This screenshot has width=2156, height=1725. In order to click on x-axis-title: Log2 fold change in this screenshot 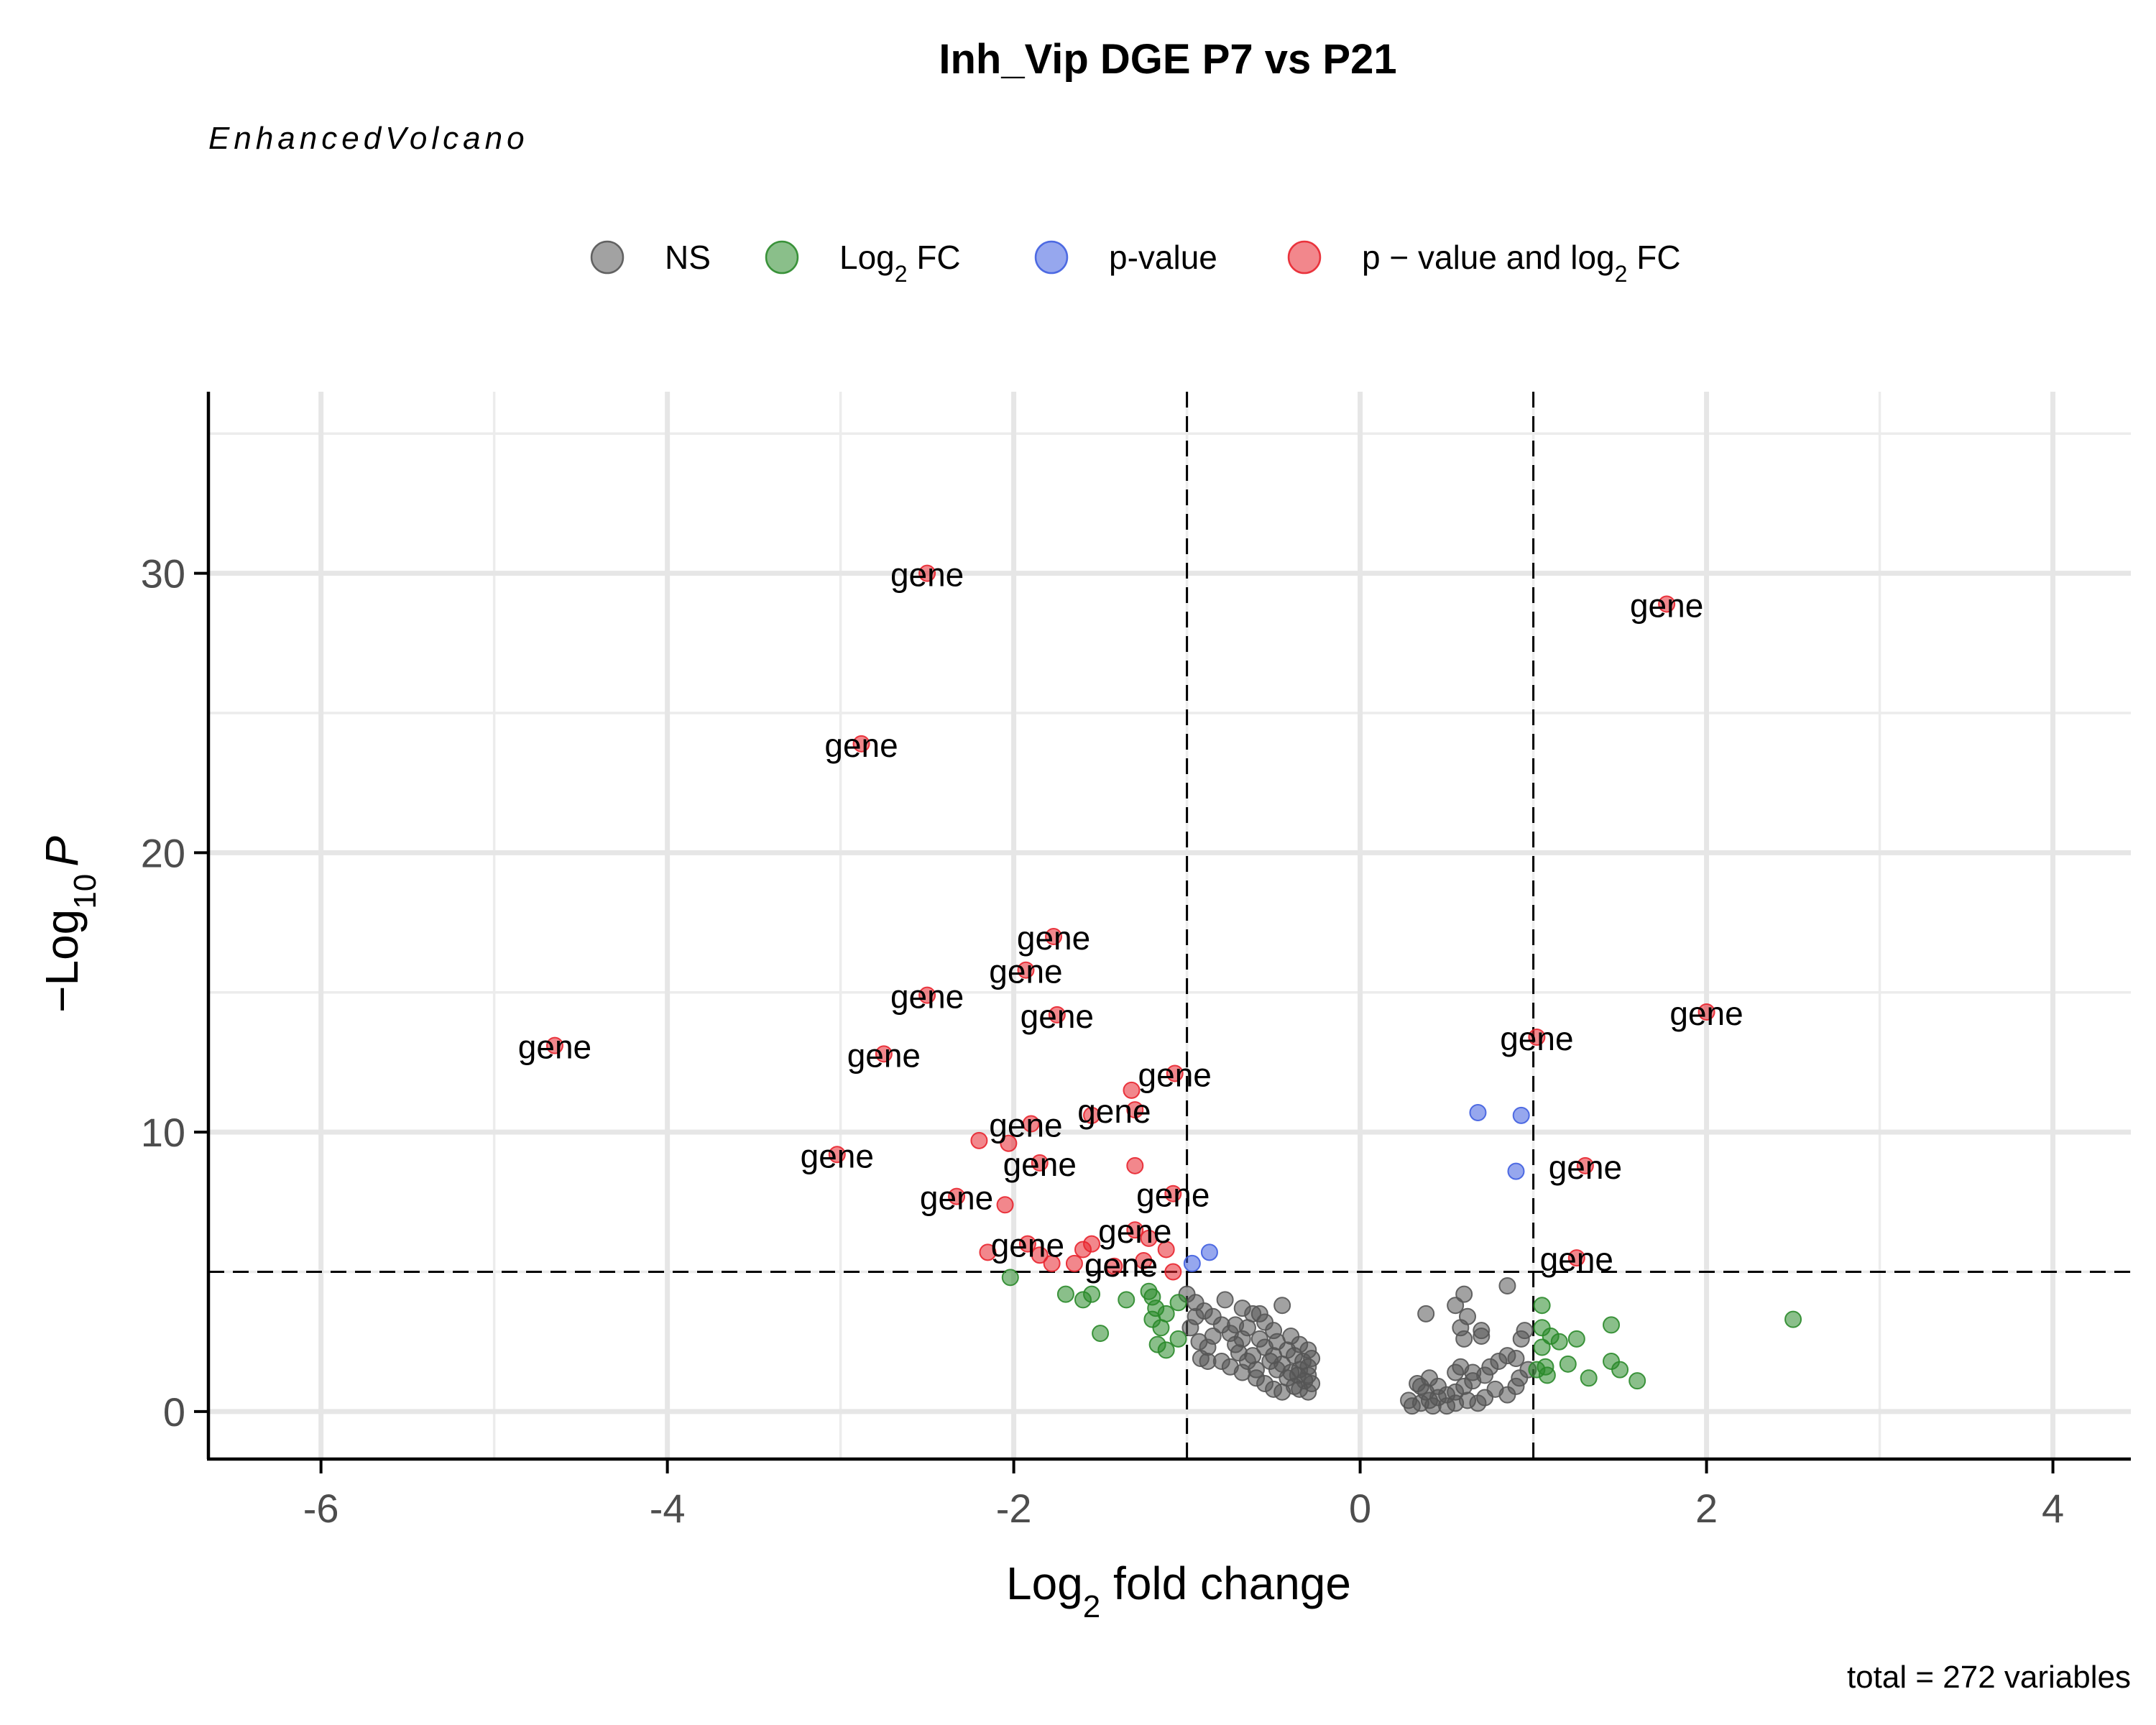, I will do `click(1178, 1591)`.